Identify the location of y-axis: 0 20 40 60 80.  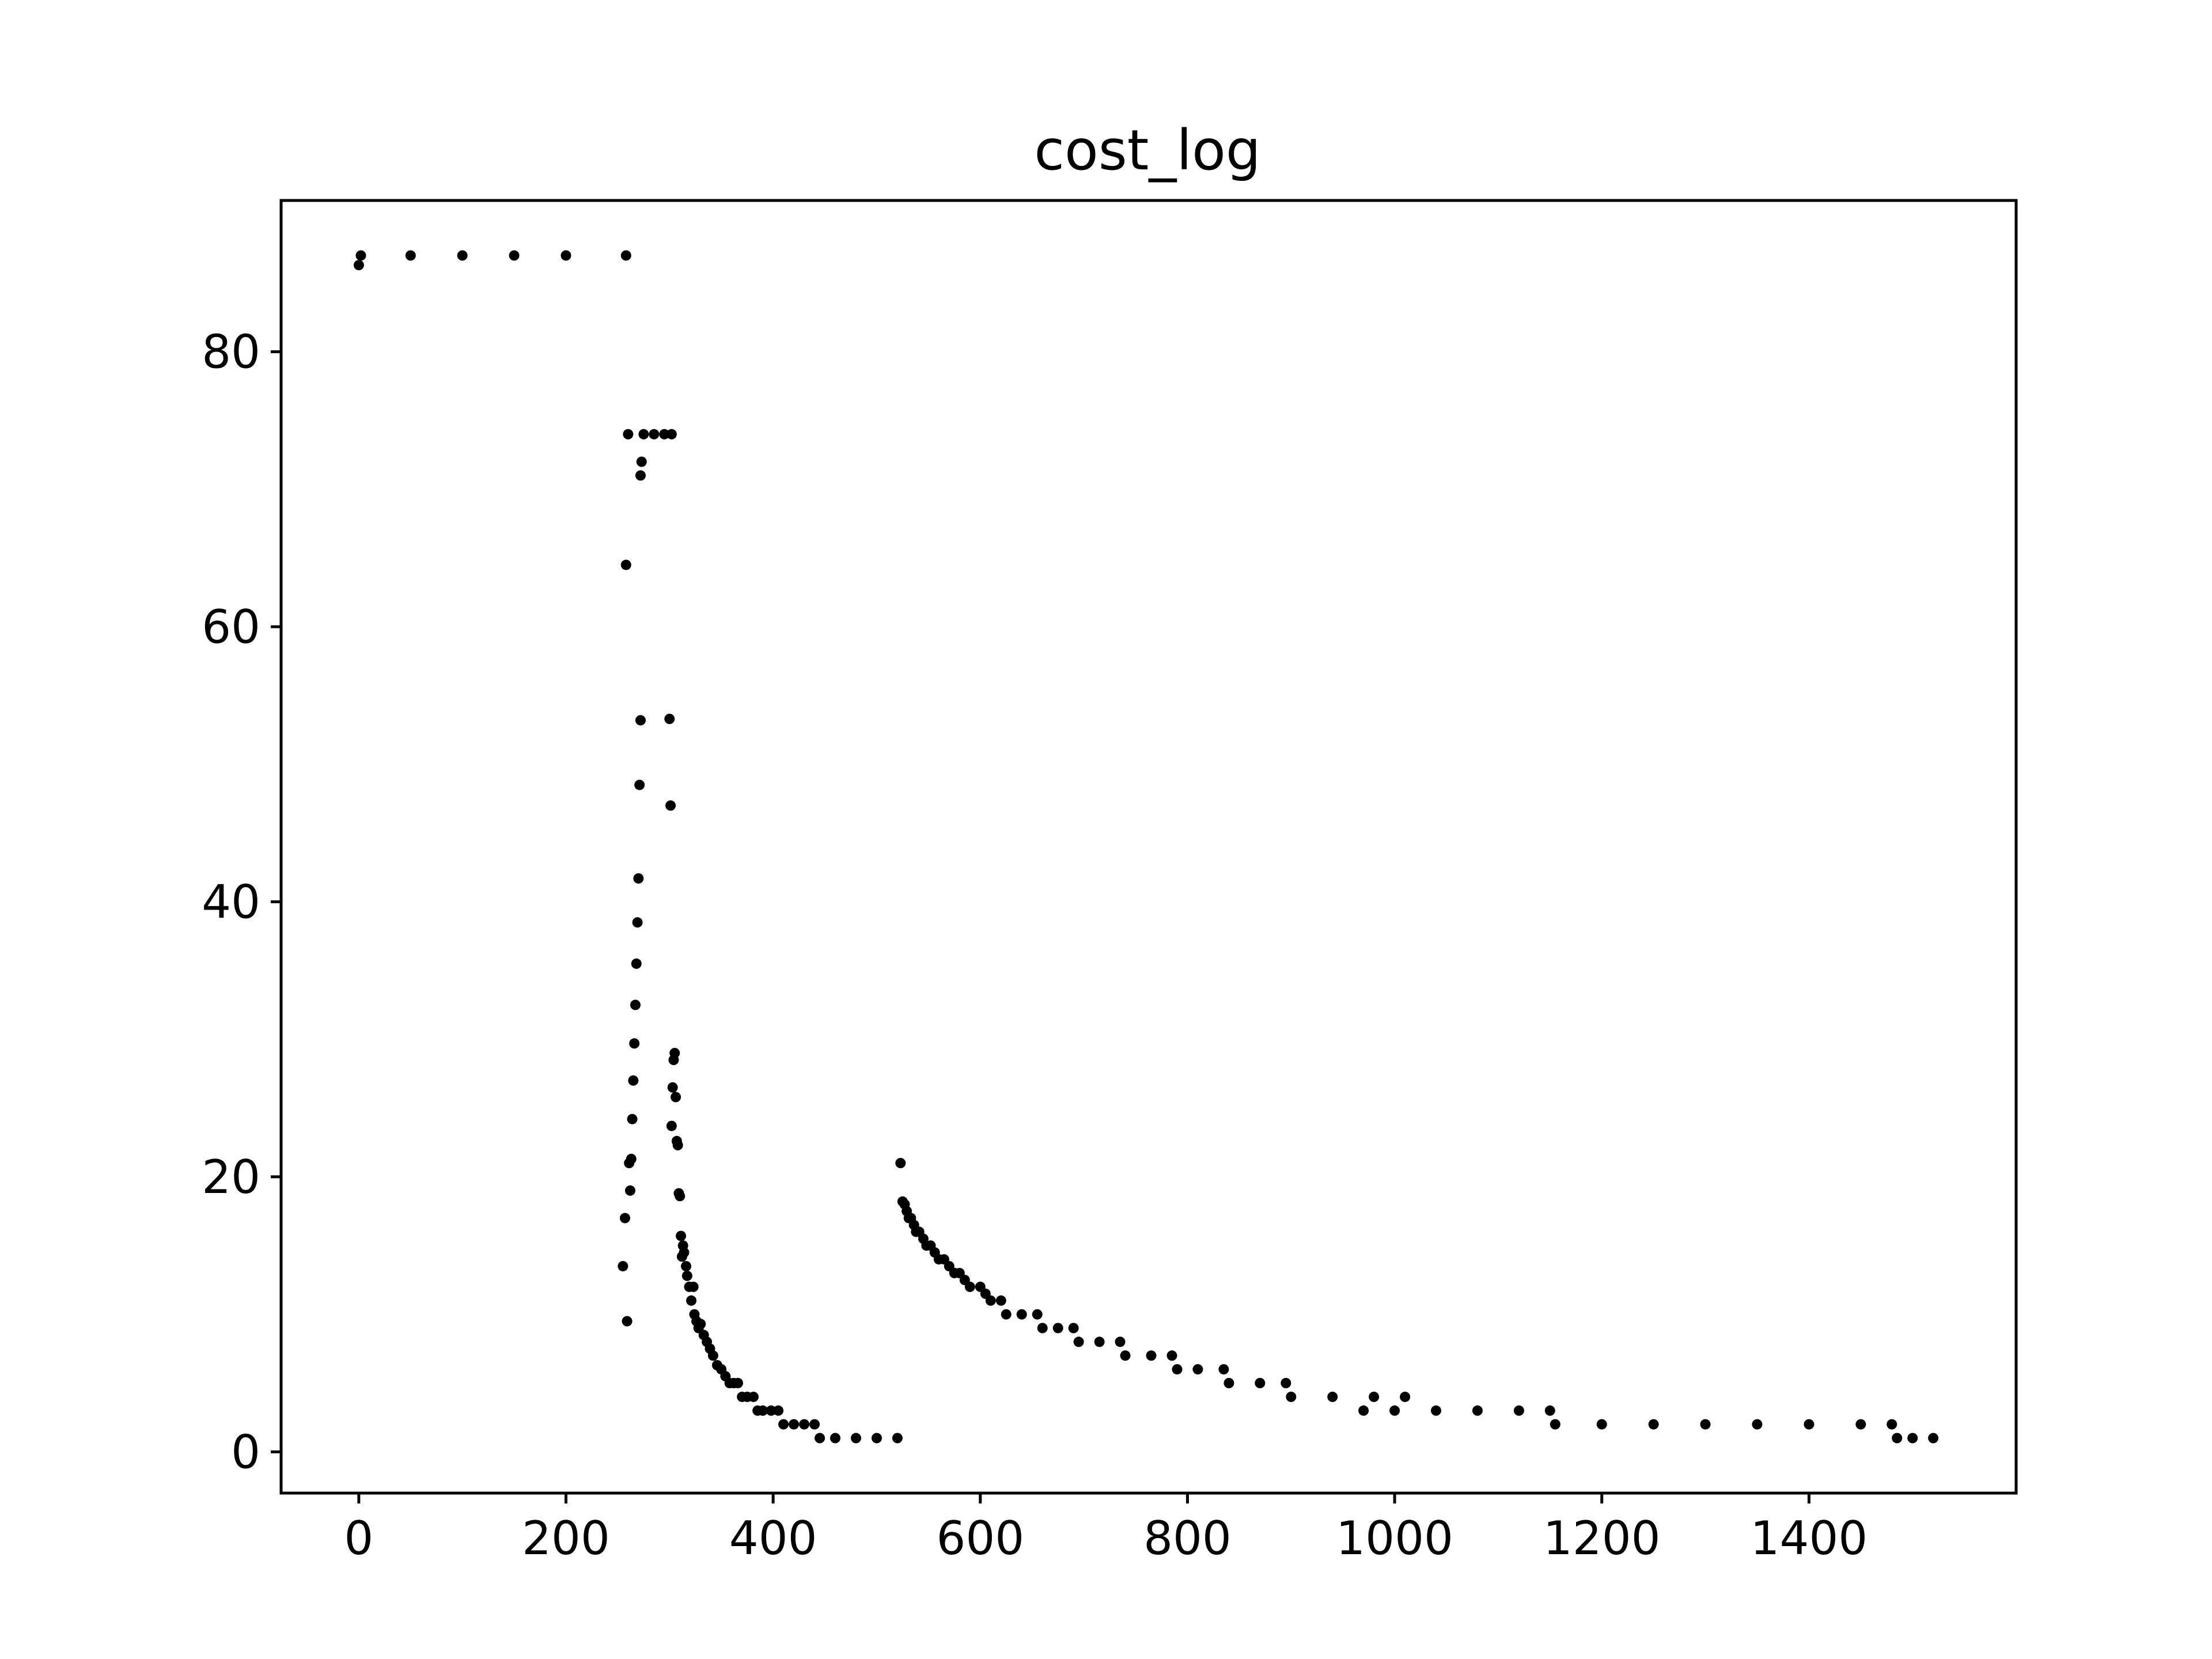
(241, 902).